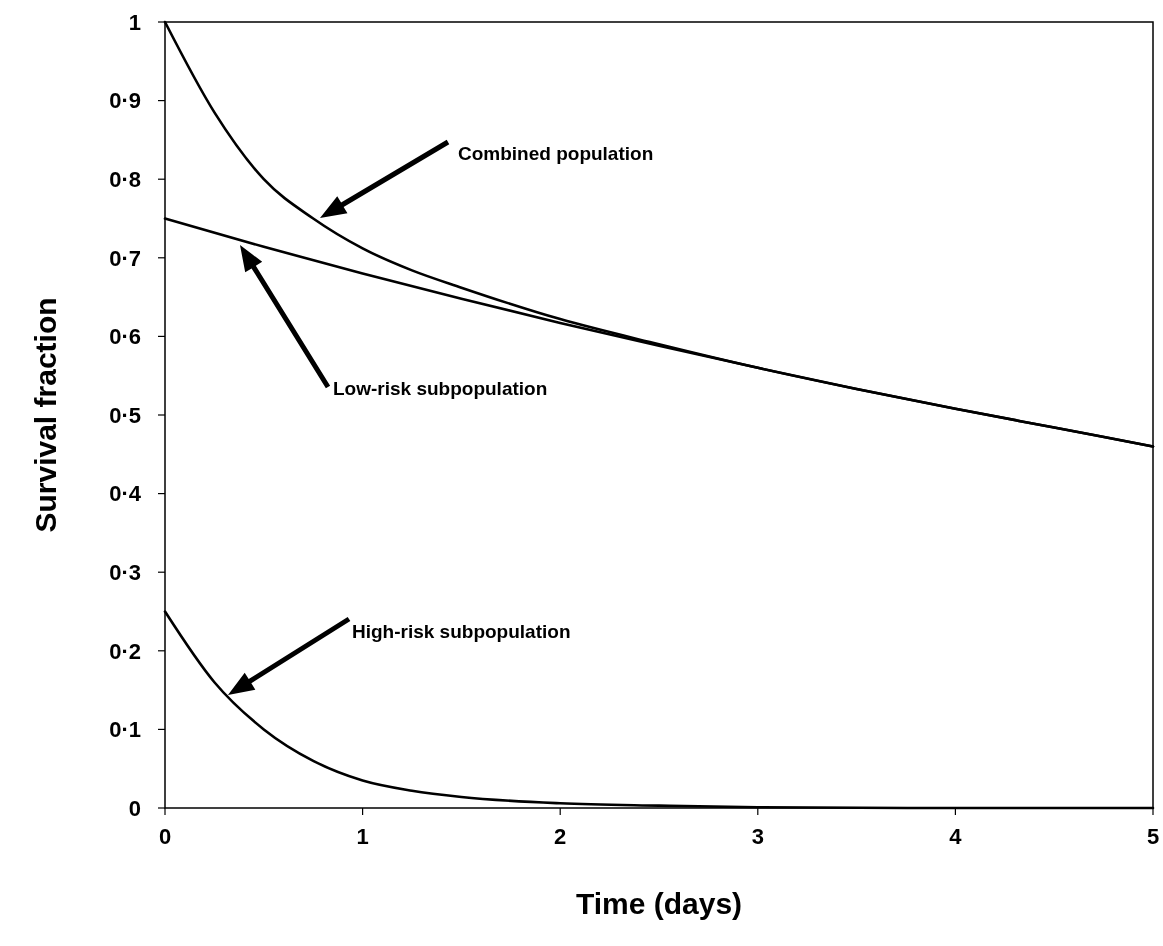 The width and height of the screenshot is (1163, 946). What do you see at coordinates (440, 388) in the screenshot?
I see `annotation: Low-risk subpopulation` at bounding box center [440, 388].